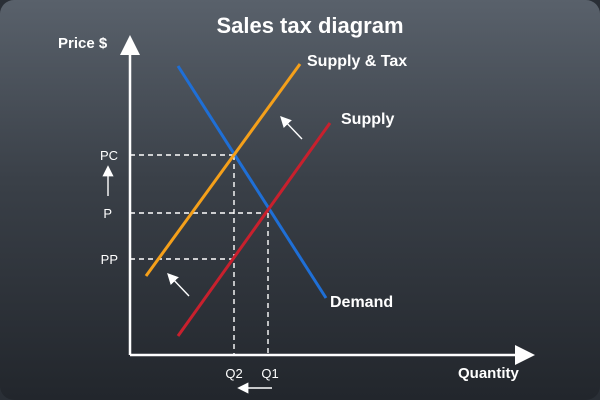  Describe the element at coordinates (107, 213) in the screenshot. I see `p-tick-label: P` at that location.